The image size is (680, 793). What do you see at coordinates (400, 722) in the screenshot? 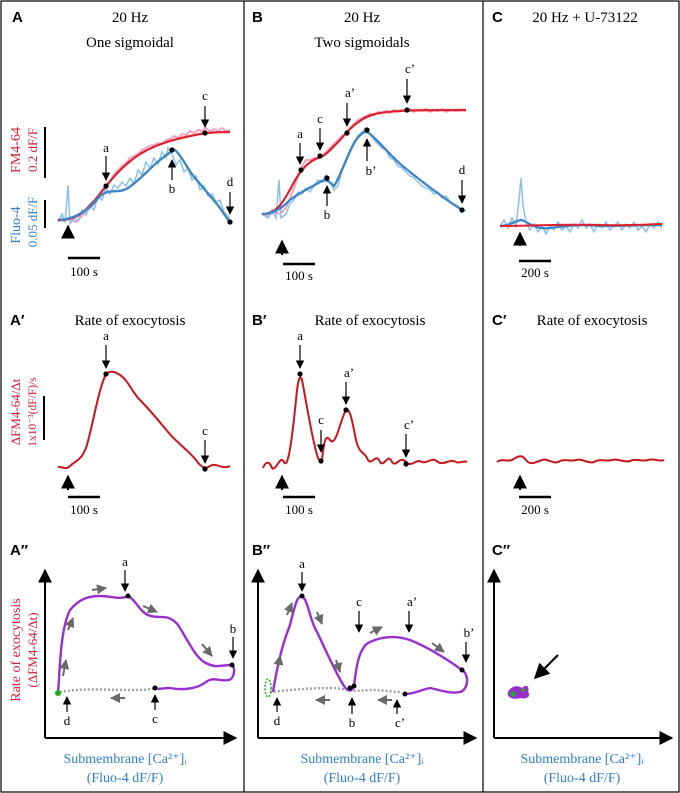
I see `B-dprime-label-c-prime: c’` at bounding box center [400, 722].